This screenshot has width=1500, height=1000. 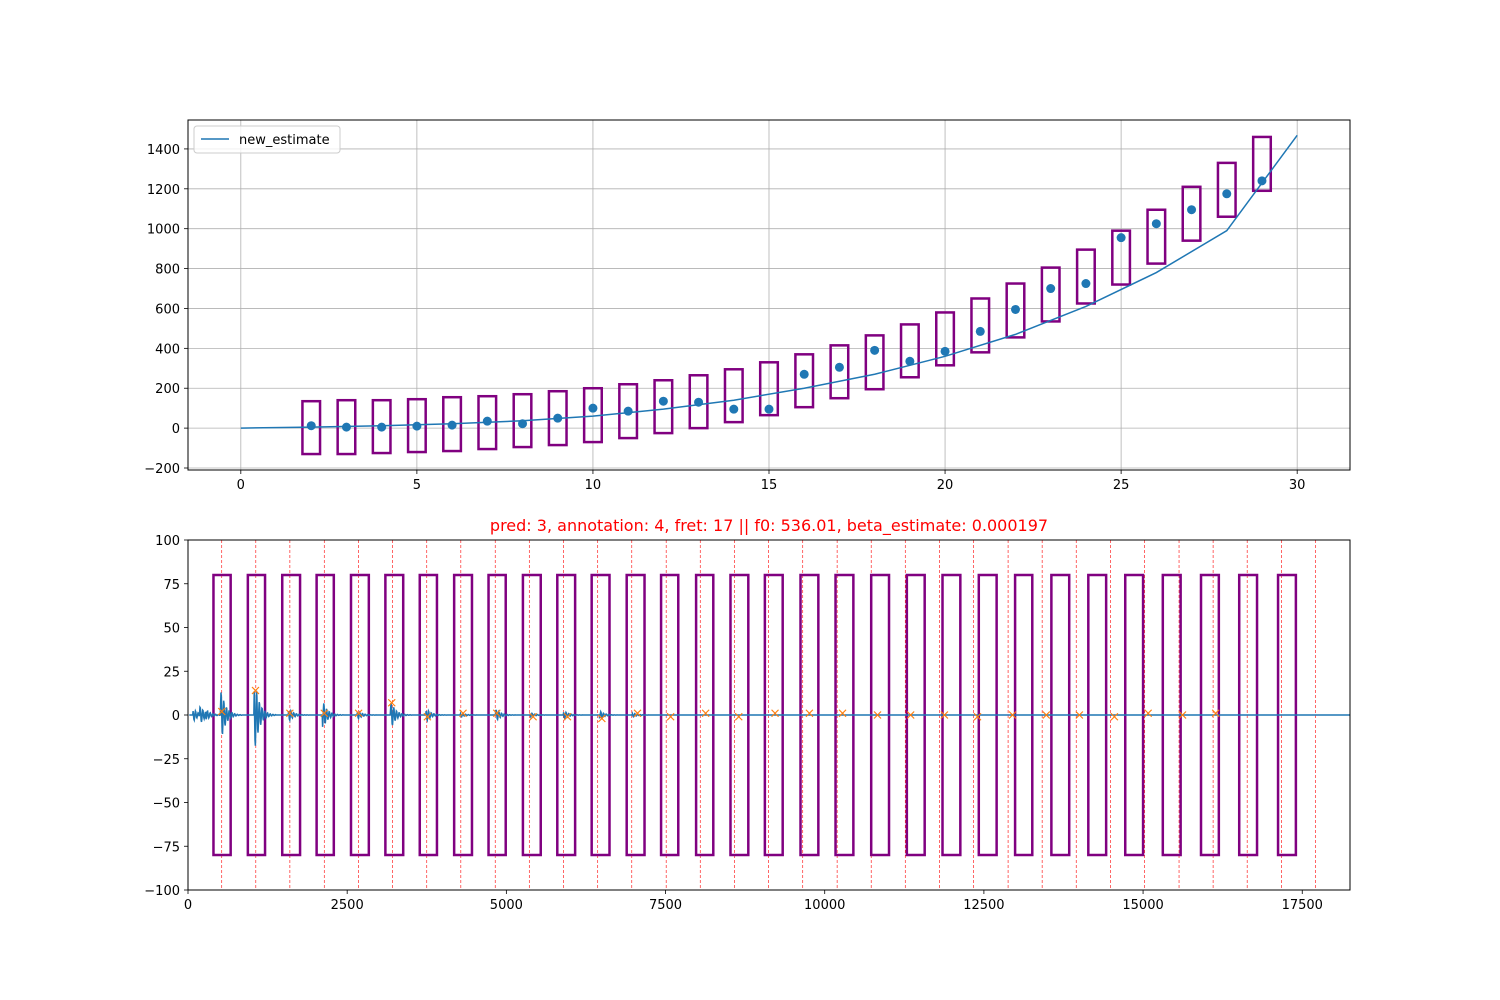 What do you see at coordinates (1297, 485) in the screenshot?
I see `top-x-tick-label: 30` at bounding box center [1297, 485].